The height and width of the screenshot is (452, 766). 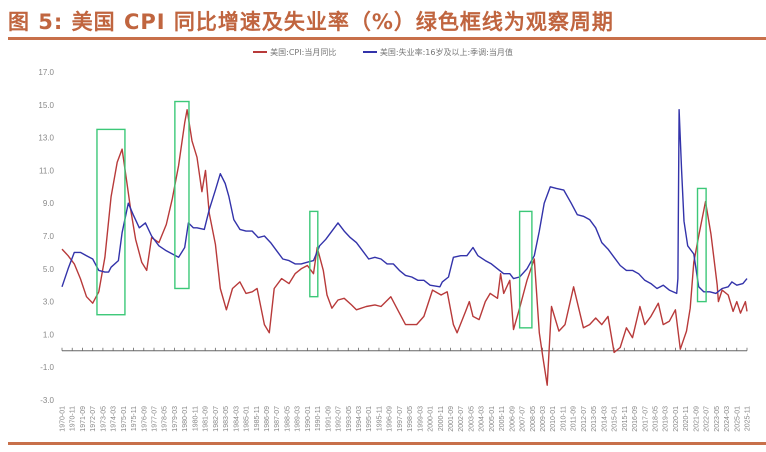 I want to click on x-tick-label: 2022-07, so click(x=707, y=419).